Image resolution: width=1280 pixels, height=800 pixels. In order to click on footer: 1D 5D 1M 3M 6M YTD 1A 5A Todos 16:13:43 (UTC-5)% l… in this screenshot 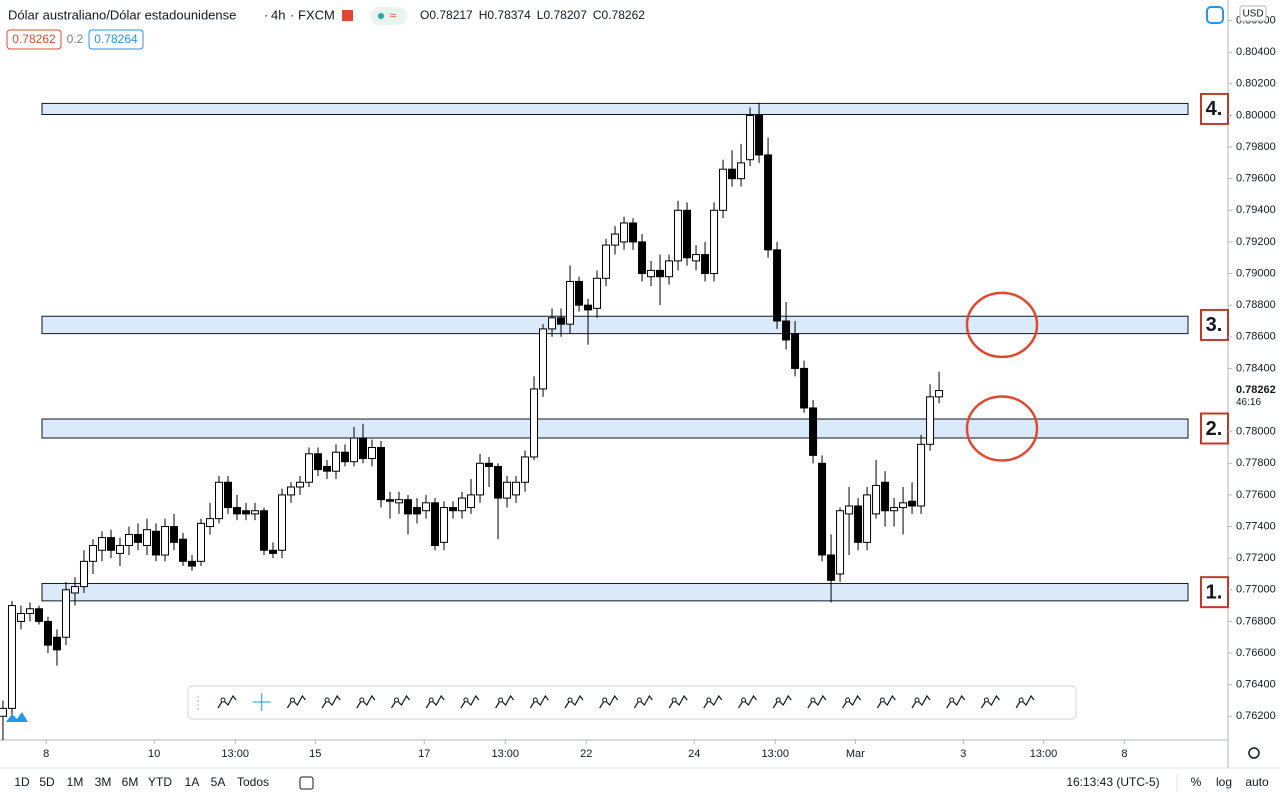, I will do `click(641, 782)`.